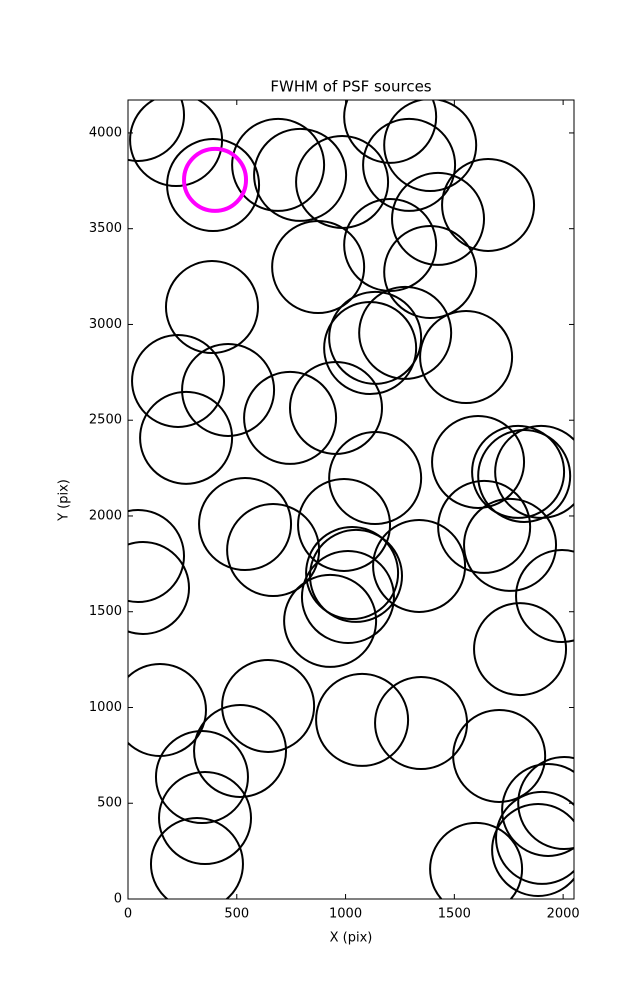 This screenshot has width=637, height=1000. What do you see at coordinates (105, 420) in the screenshot?
I see `y-tick-label: 2500` at bounding box center [105, 420].